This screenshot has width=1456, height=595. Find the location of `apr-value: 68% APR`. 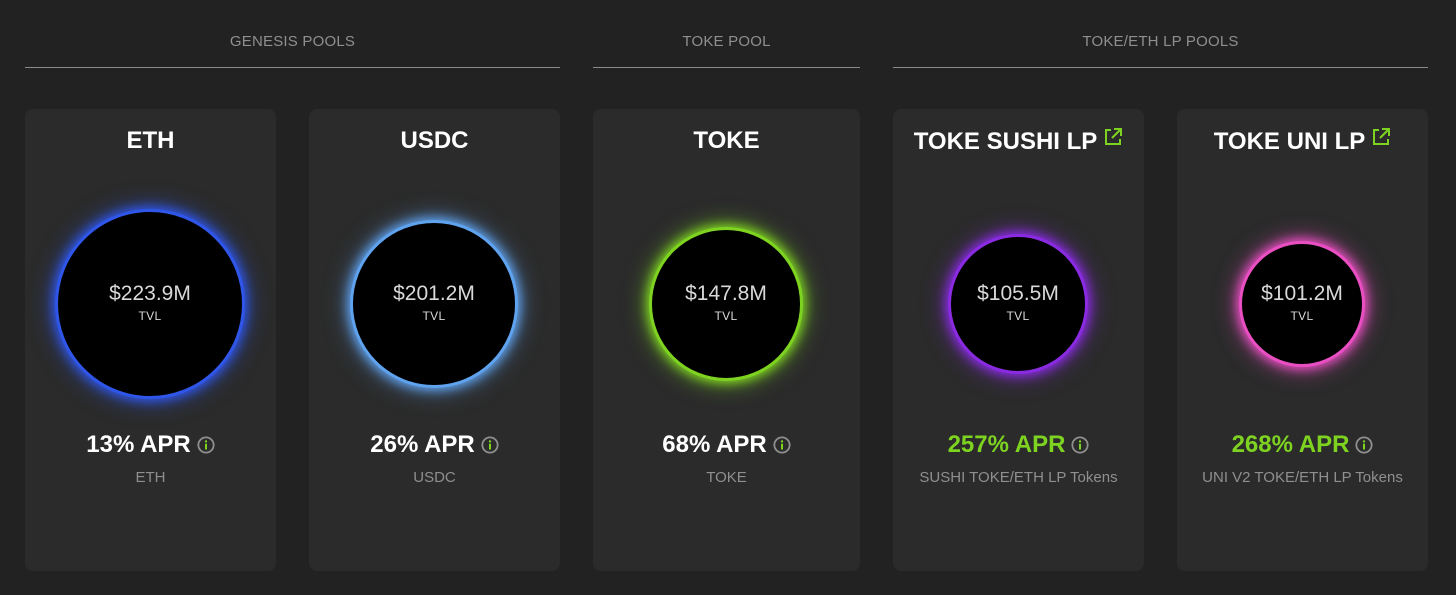

apr-value: 68% APR is located at coordinates (714, 444).